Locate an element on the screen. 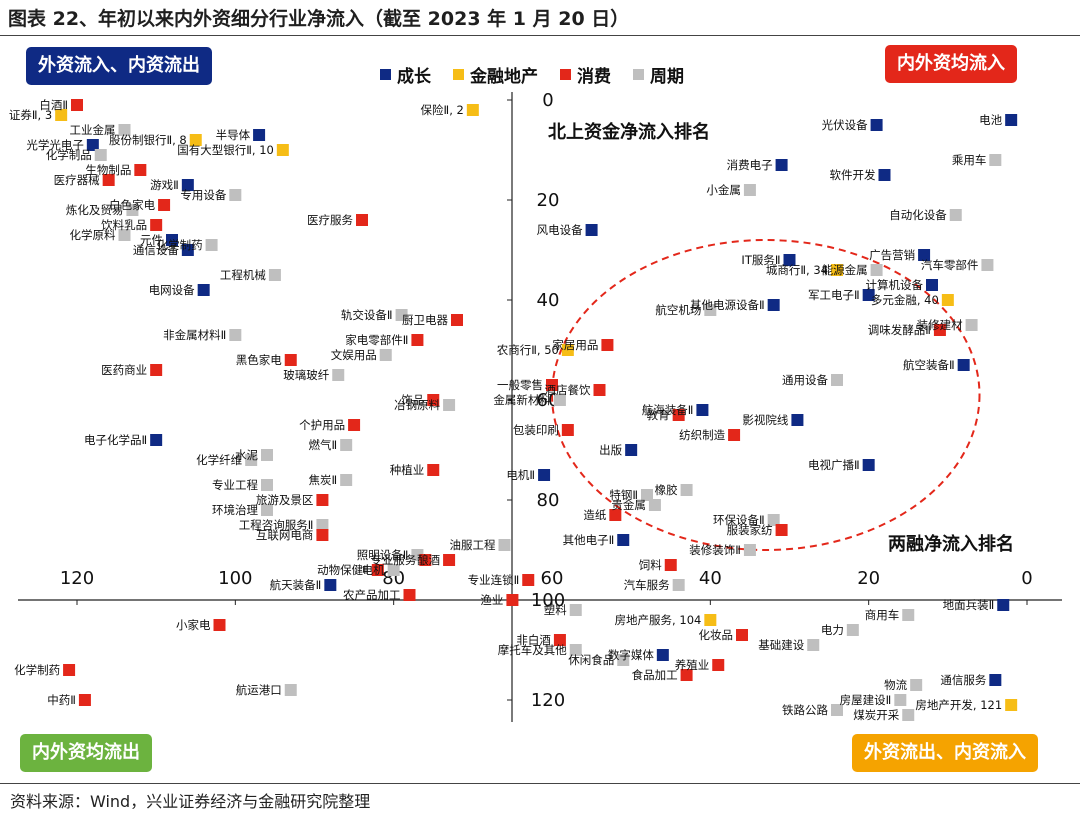  point-label: 证券Ⅱ, 3 is located at coordinates (30, 115).